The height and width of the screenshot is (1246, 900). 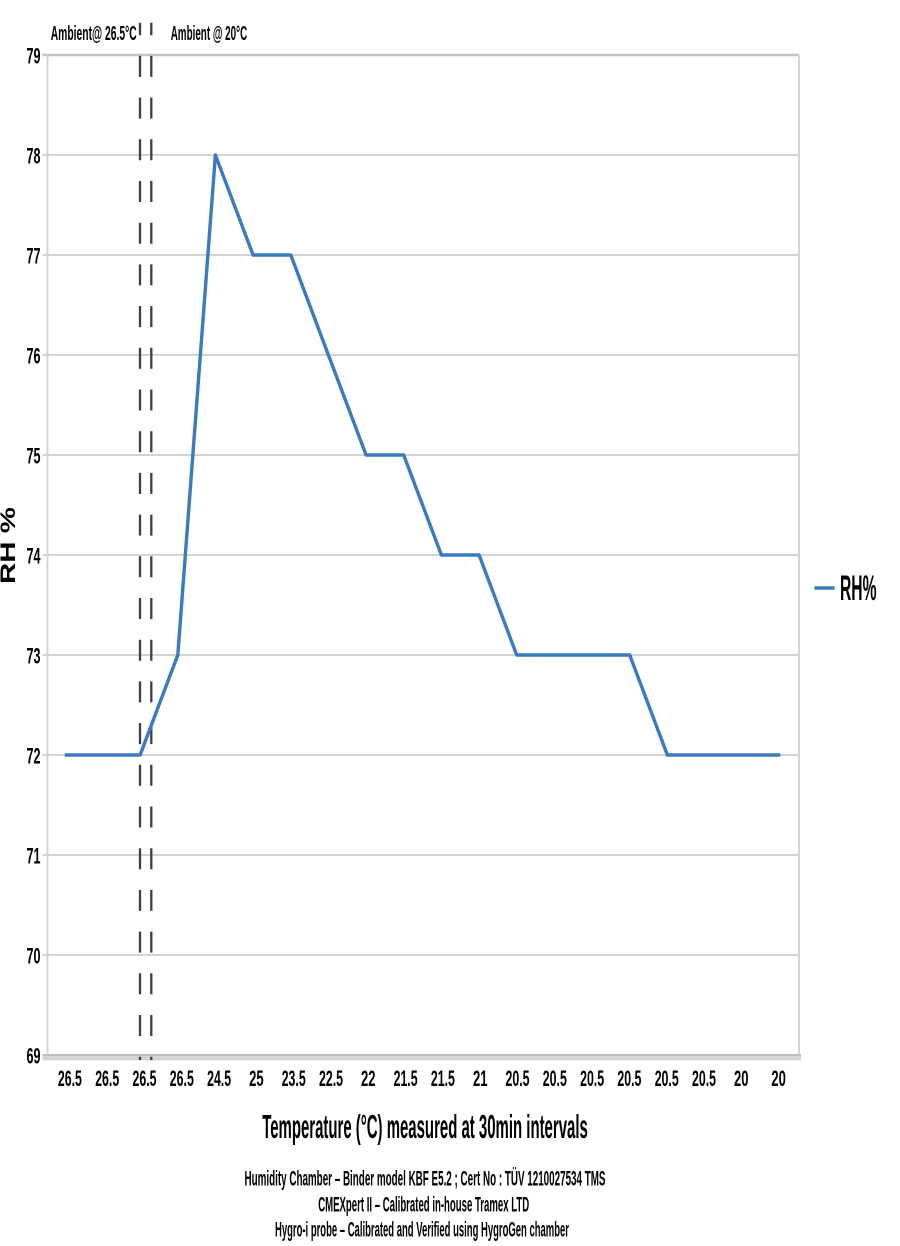 I want to click on svg-text: 71, so click(x=34, y=856).